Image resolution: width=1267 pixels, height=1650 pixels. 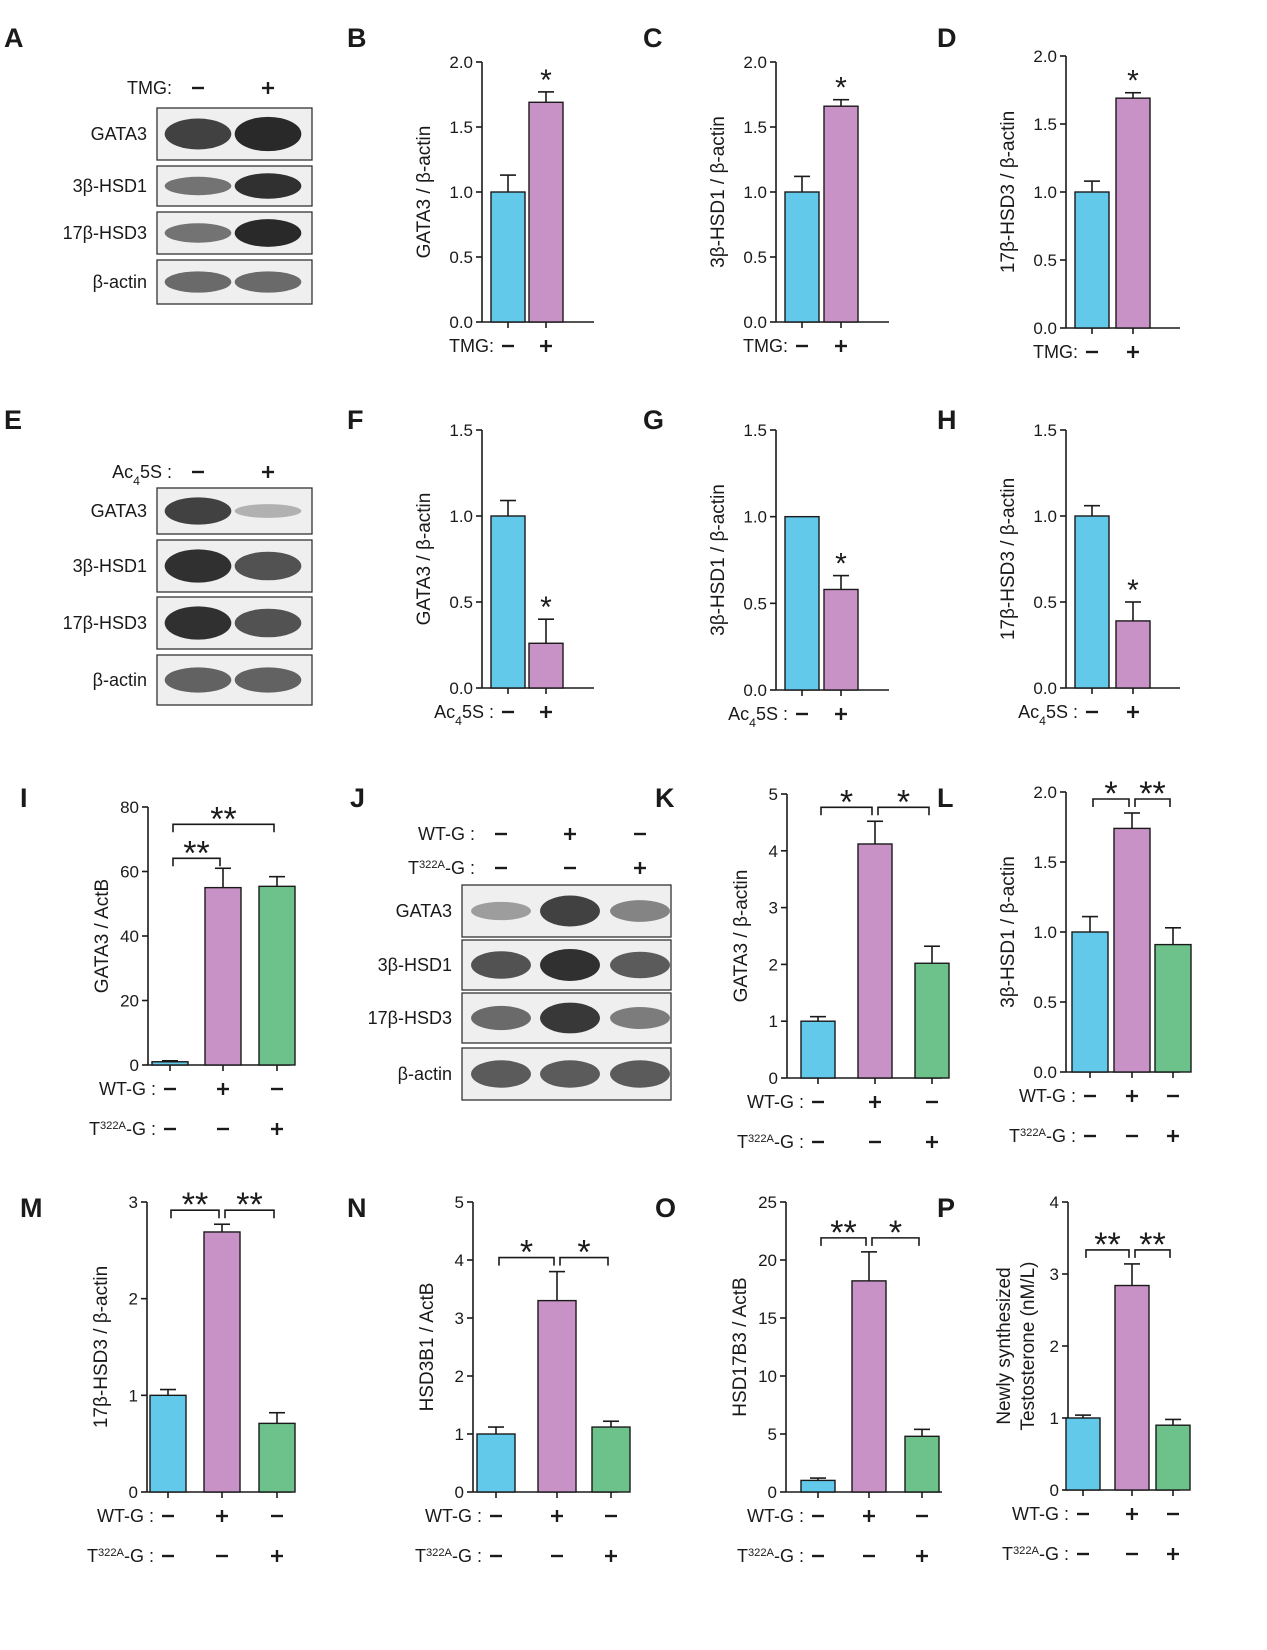 I want to click on panel-o-bracket-stars: **, so click(x=843, y=1233).